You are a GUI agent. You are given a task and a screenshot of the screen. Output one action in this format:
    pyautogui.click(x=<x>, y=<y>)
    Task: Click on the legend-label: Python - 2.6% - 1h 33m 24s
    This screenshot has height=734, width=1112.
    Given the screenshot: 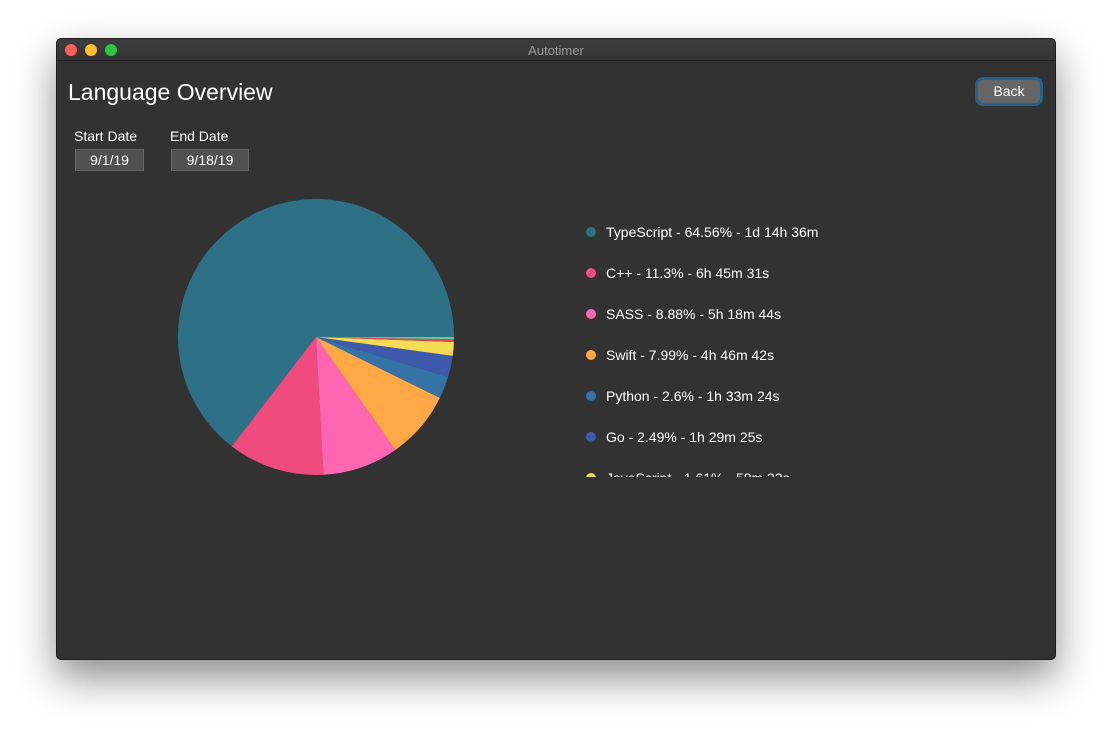 What is the action you would take?
    pyautogui.click(x=693, y=396)
    